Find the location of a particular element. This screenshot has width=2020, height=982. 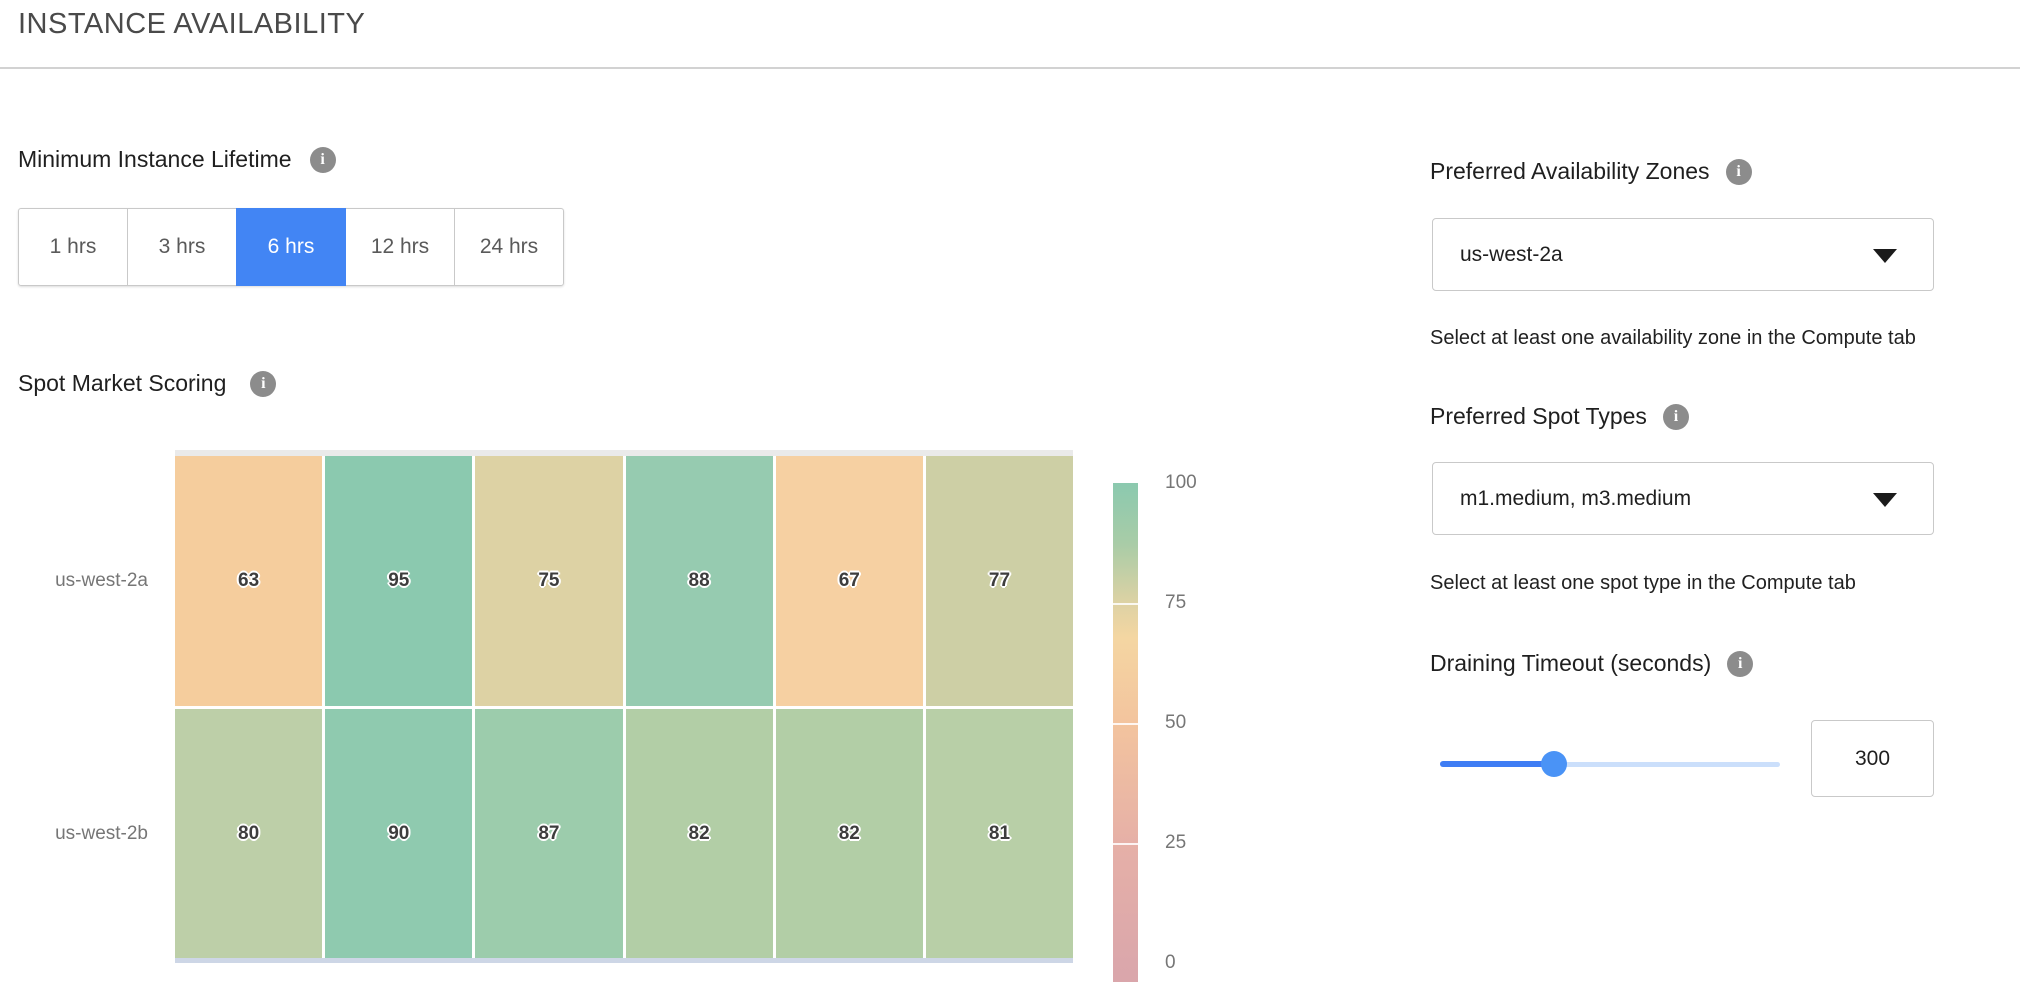

lifetime-option-1-hrs: 1 hrs is located at coordinates (73, 247).